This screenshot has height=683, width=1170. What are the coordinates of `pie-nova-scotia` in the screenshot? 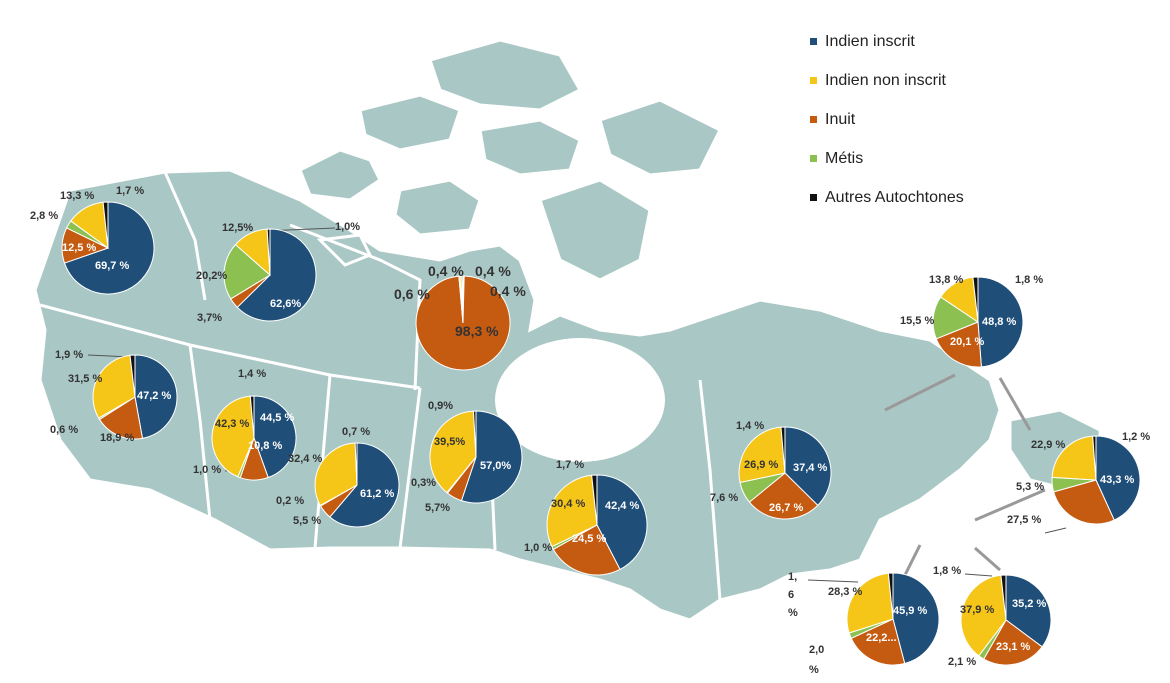 It's located at (1006, 620).